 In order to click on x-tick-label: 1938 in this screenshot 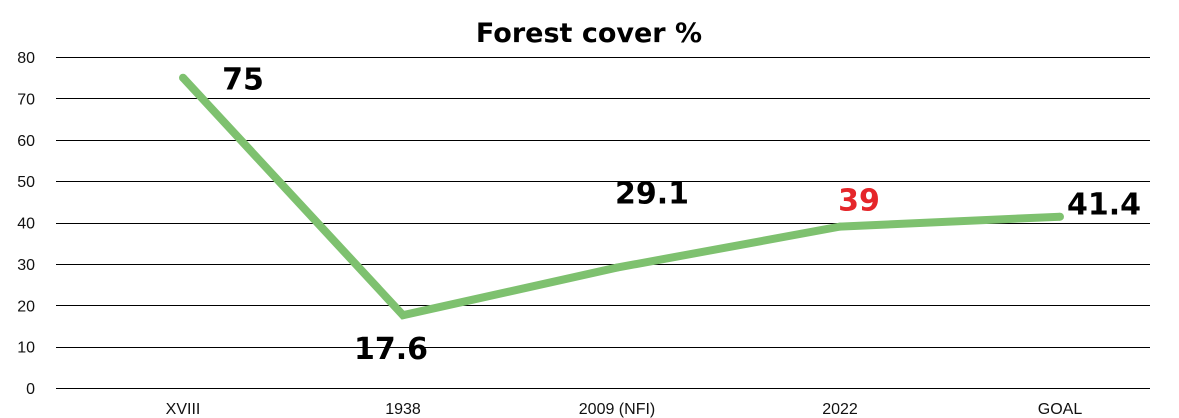, I will do `click(403, 409)`.